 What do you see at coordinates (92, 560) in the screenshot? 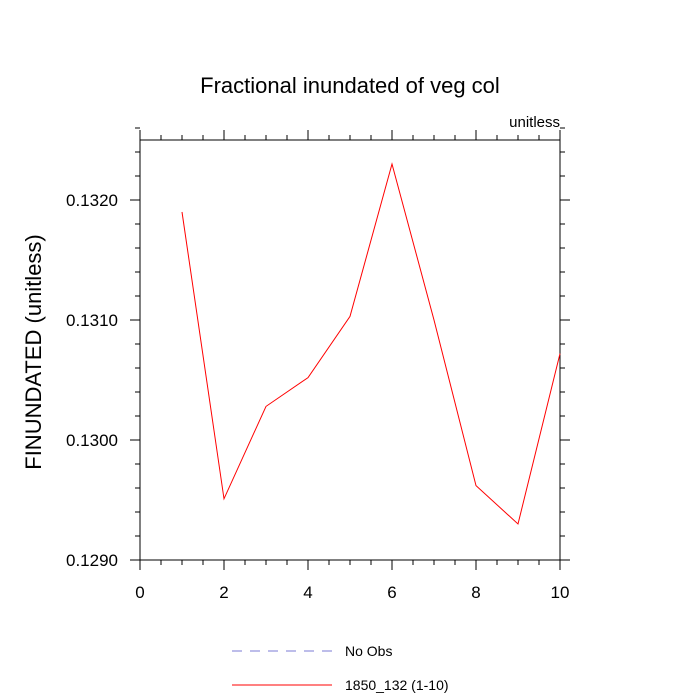
I see `y-tick-label: 0.1290` at bounding box center [92, 560].